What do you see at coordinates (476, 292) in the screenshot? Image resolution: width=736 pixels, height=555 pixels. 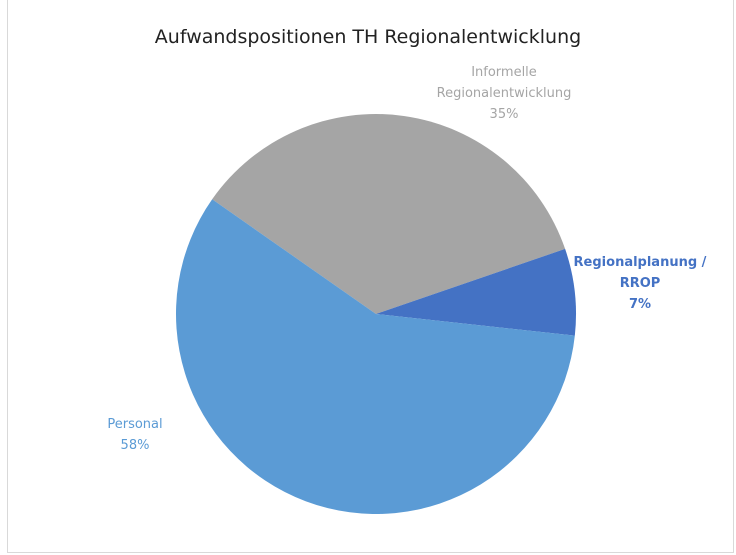 I see `pie-slice` at bounding box center [476, 292].